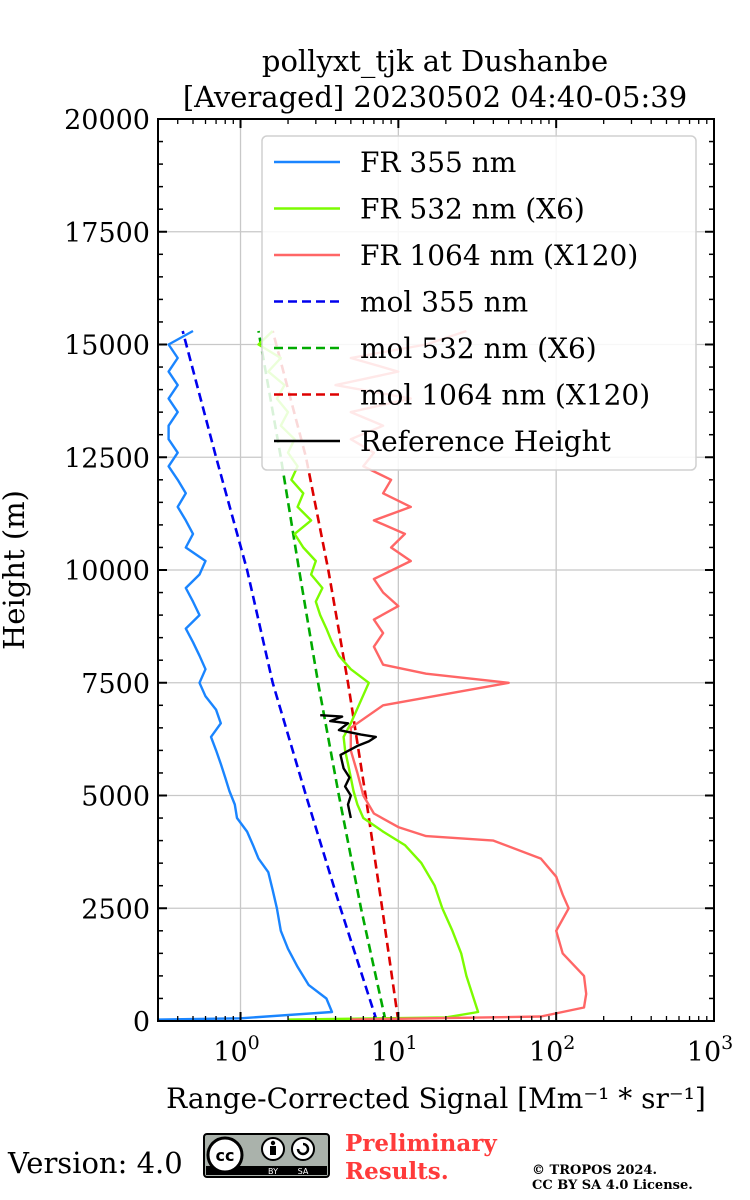 This screenshot has width=750, height=1200. Describe the element at coordinates (478, 348) in the screenshot. I see `legend-label: mol 532 nm (X6)` at that location.